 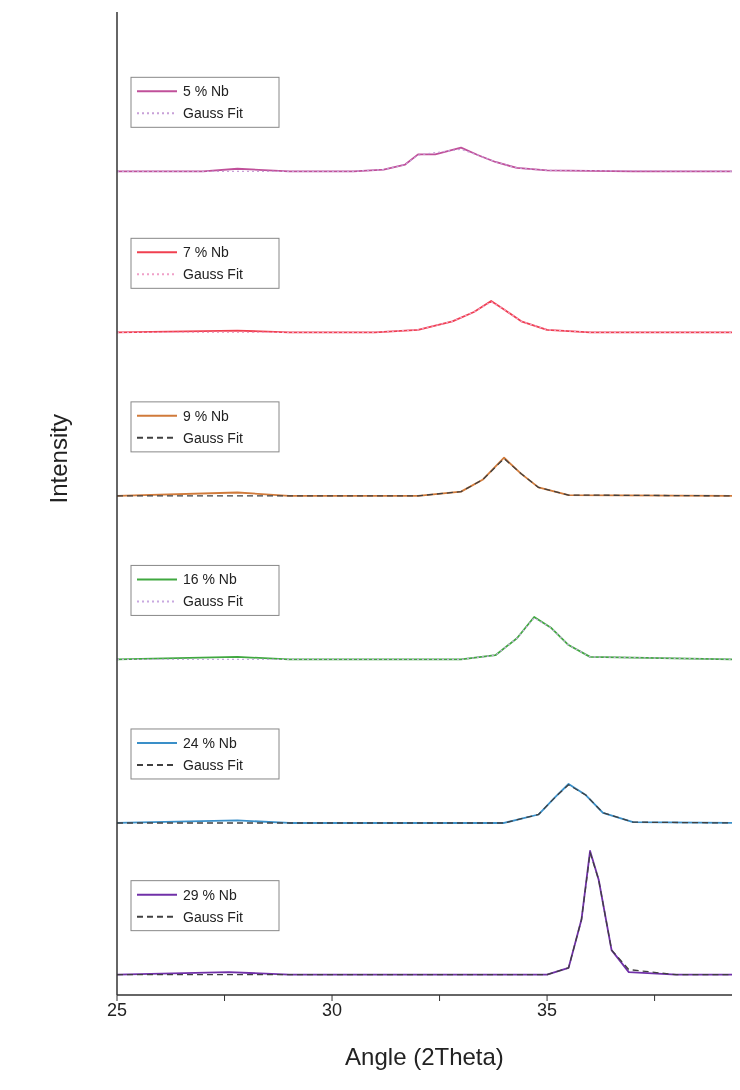 What do you see at coordinates (424, 1056) in the screenshot?
I see `x-axis-title: Angle (2Theta)` at bounding box center [424, 1056].